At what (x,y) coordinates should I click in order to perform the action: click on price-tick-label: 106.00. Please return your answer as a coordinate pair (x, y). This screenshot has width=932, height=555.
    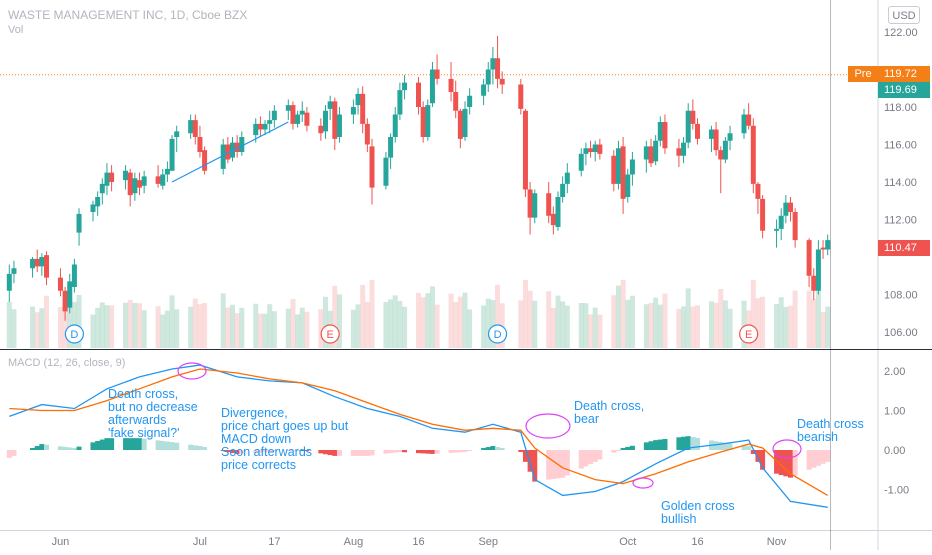
    Looking at the image, I should click on (901, 333).